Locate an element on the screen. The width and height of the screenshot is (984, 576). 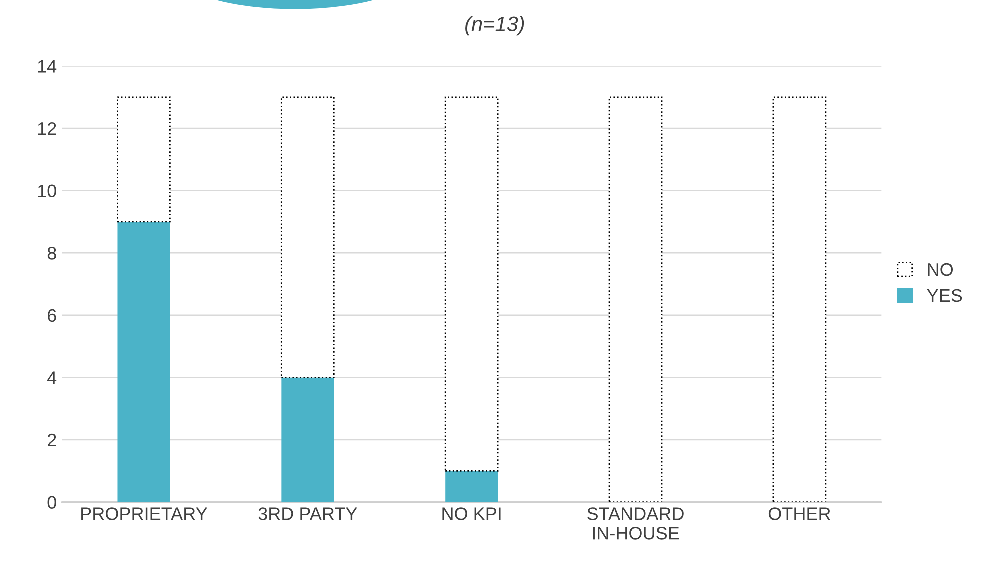
y-tick-label: 14 is located at coordinates (47, 66).